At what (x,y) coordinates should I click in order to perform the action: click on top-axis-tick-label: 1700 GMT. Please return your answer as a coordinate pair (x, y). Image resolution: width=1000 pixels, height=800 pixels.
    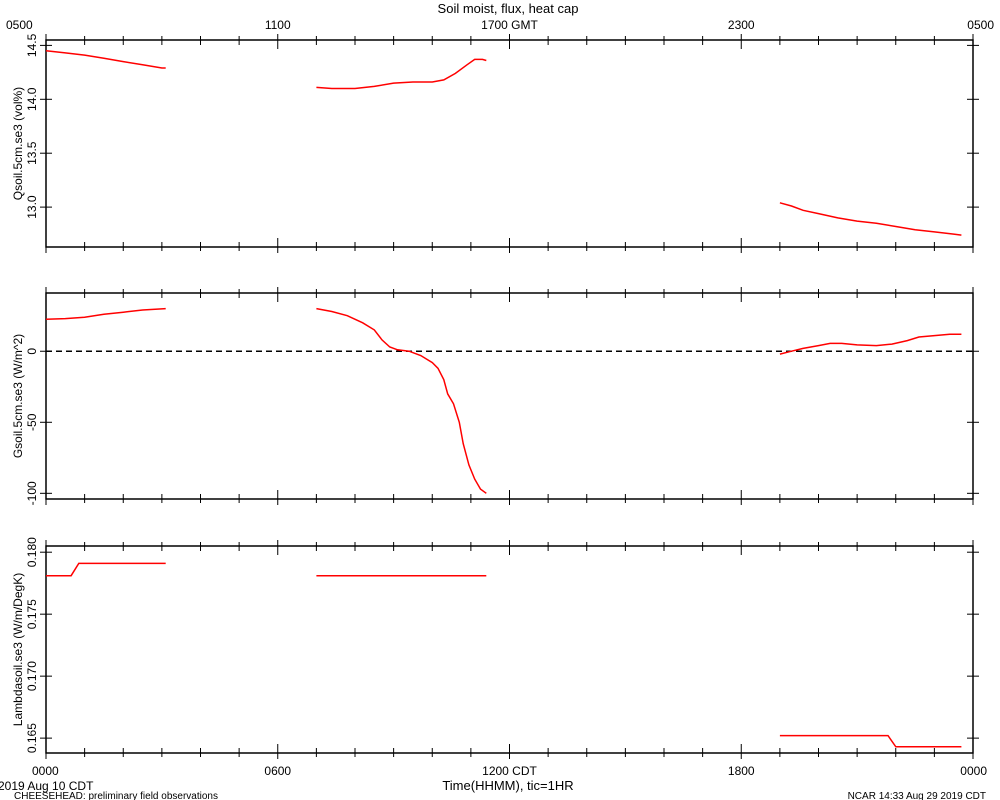
    Looking at the image, I should click on (509, 25).